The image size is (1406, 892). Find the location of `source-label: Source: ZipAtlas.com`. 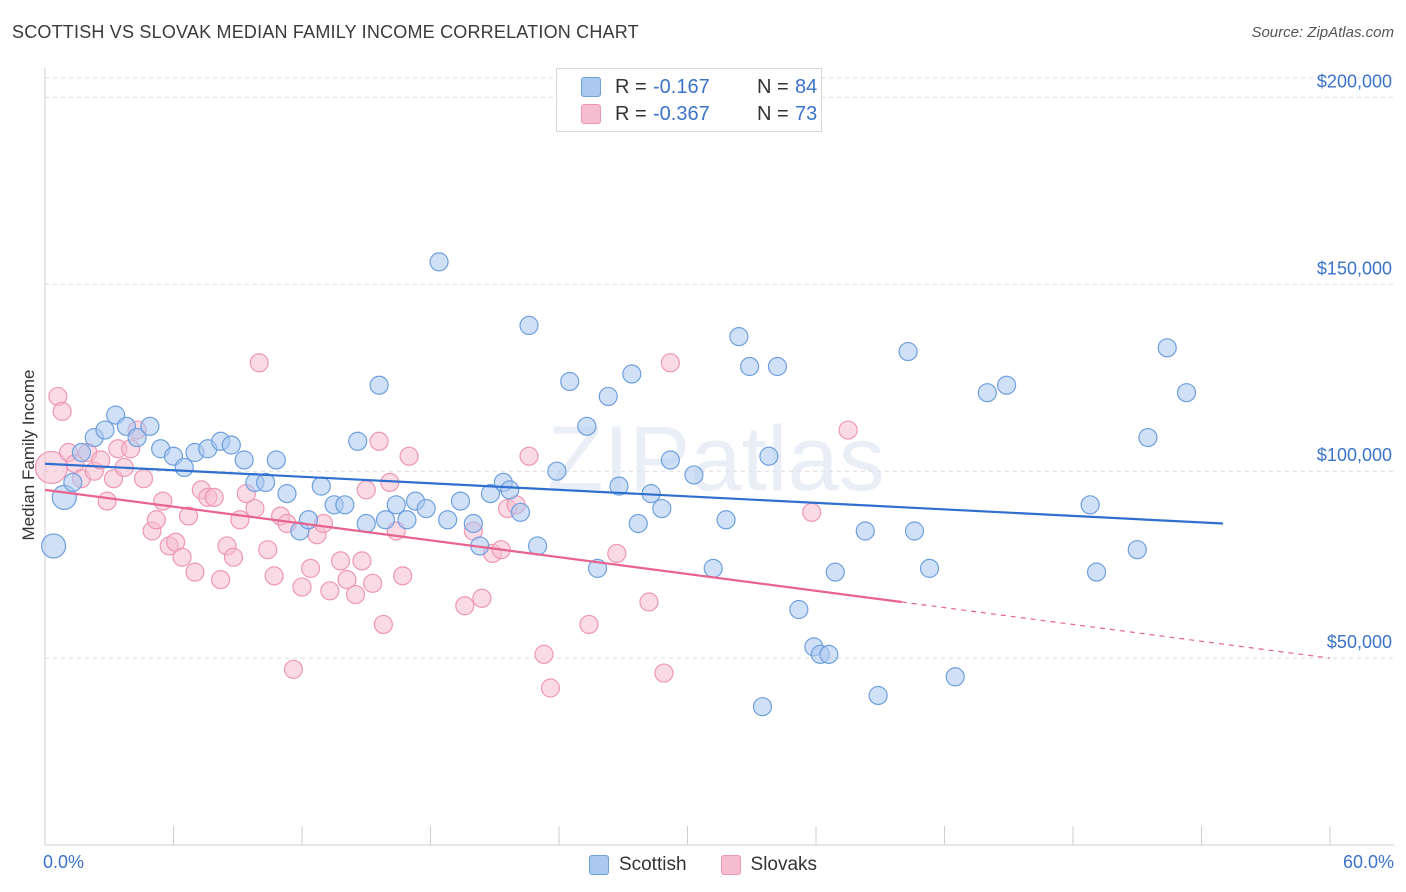

source-label: Source: ZipAtlas.com is located at coordinates (1322, 32).